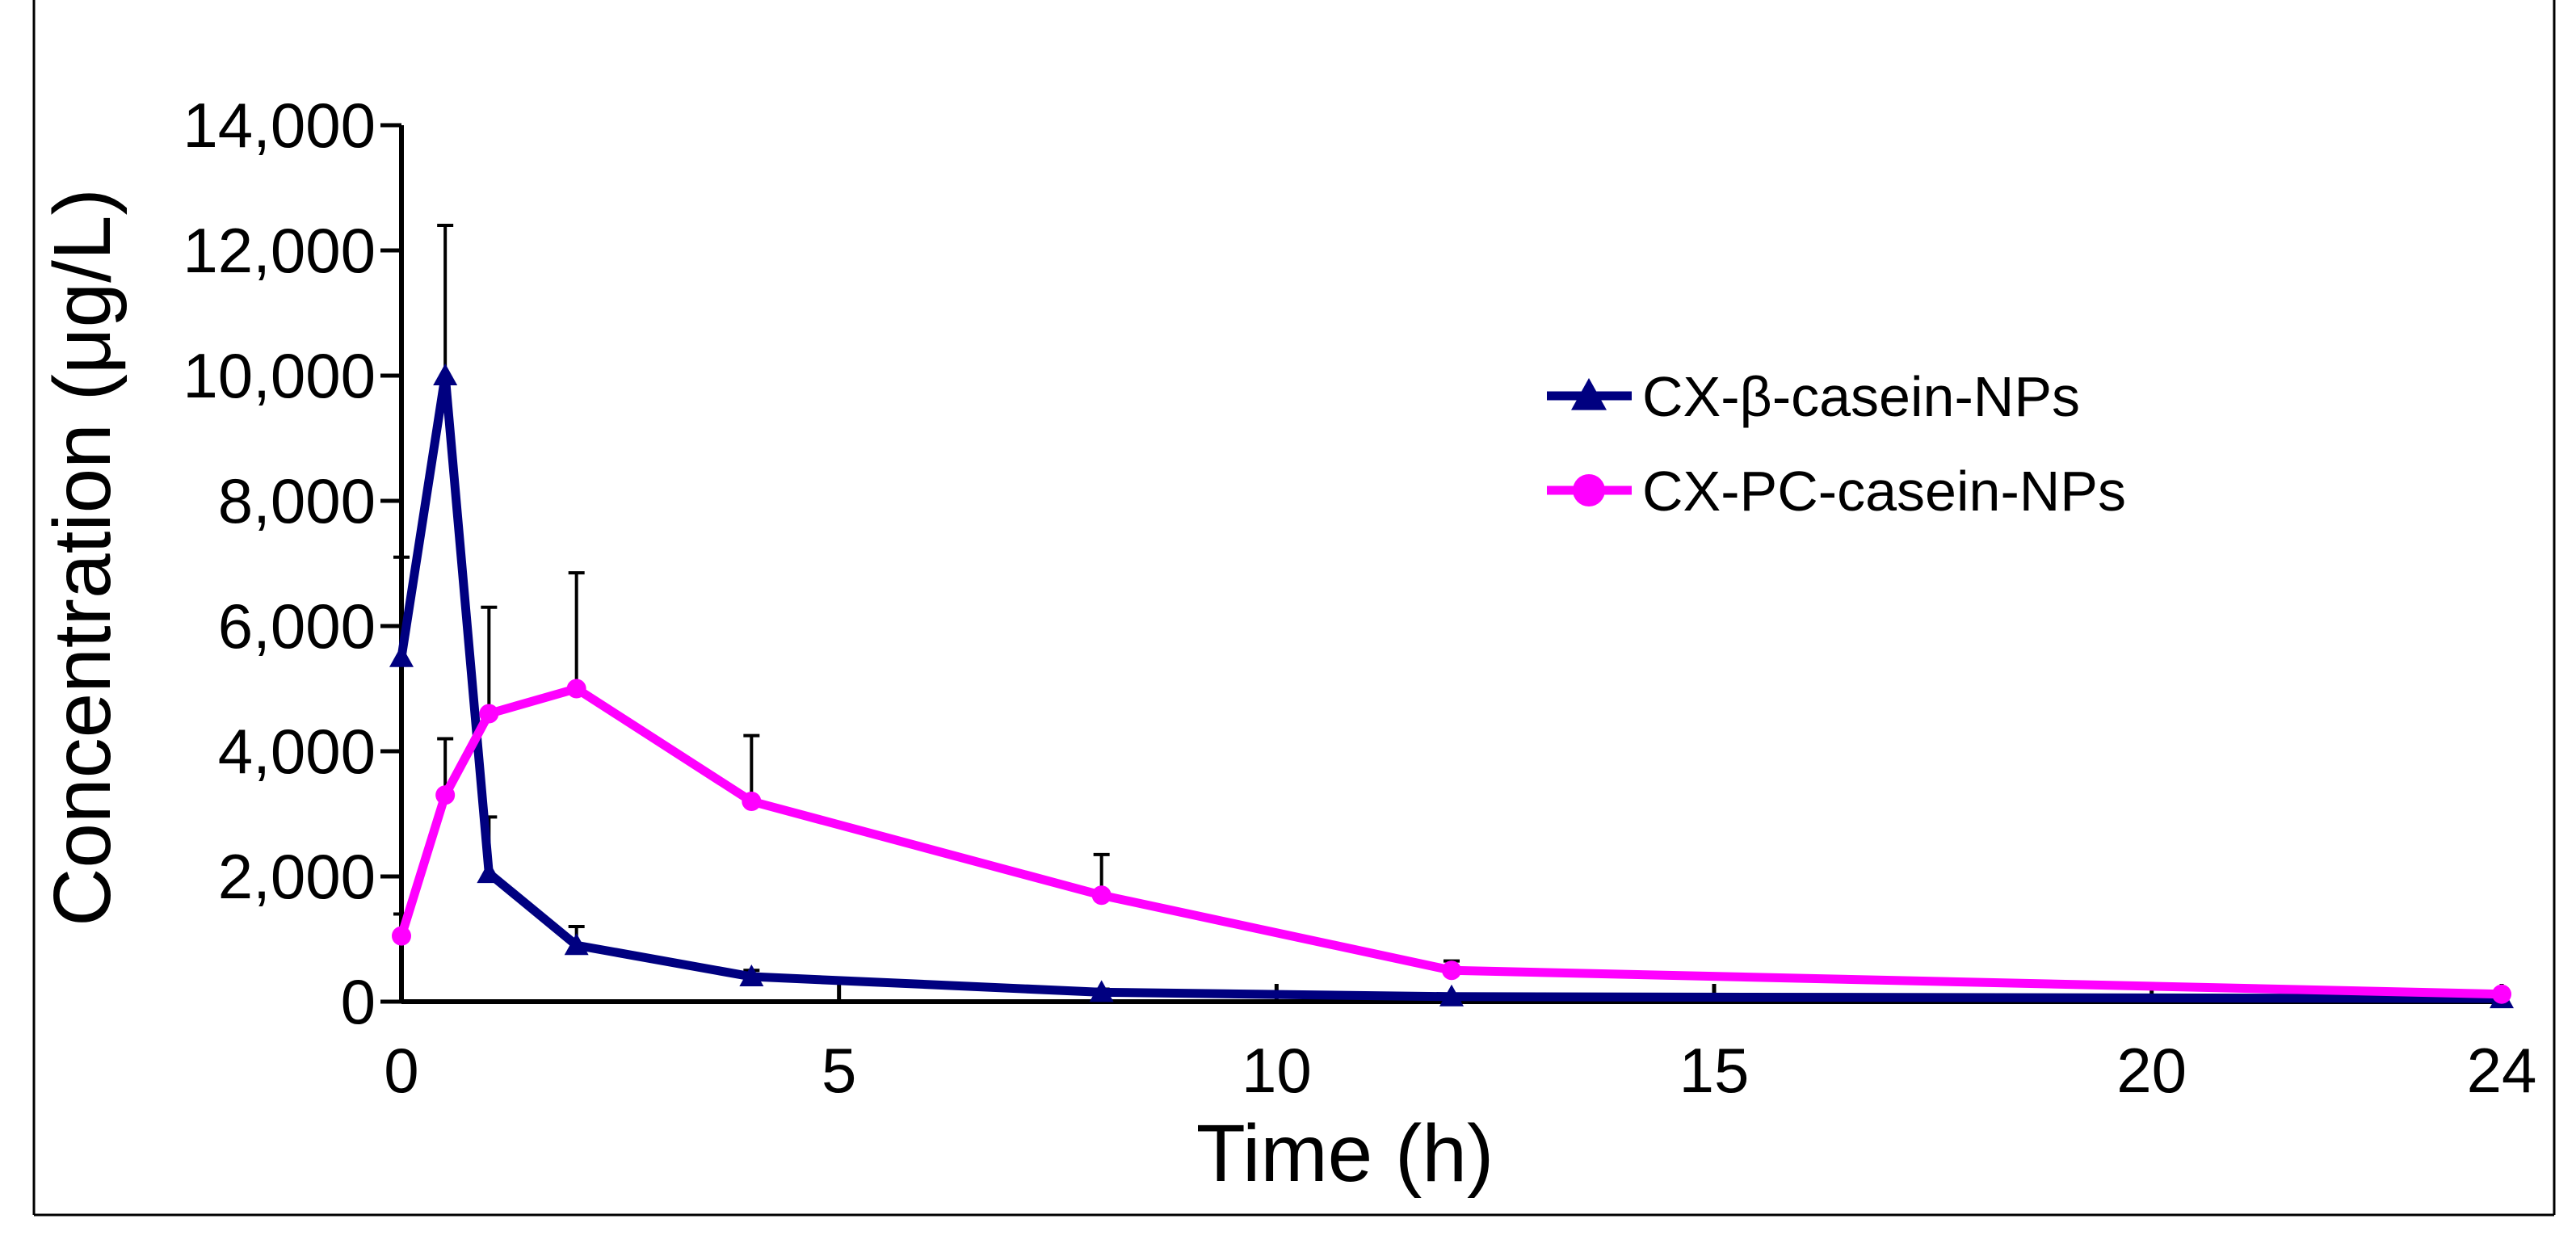  I want to click on x-tick-label-10: 10, so click(1277, 1070).